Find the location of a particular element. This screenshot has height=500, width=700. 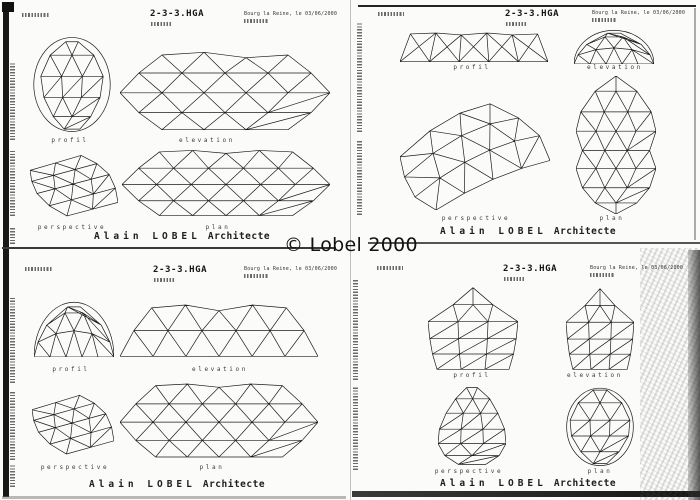

scan-edge-line-right-top is located at coordinates (695, 124).